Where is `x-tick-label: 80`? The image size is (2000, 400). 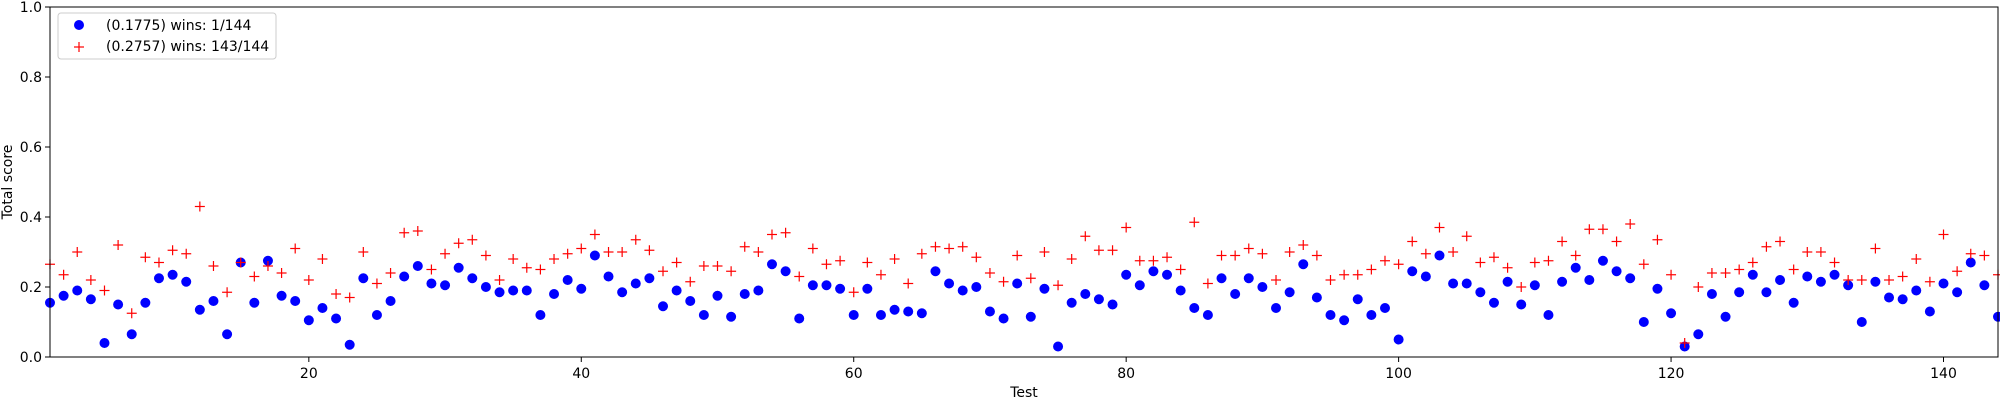 x-tick-label: 80 is located at coordinates (1126, 374).